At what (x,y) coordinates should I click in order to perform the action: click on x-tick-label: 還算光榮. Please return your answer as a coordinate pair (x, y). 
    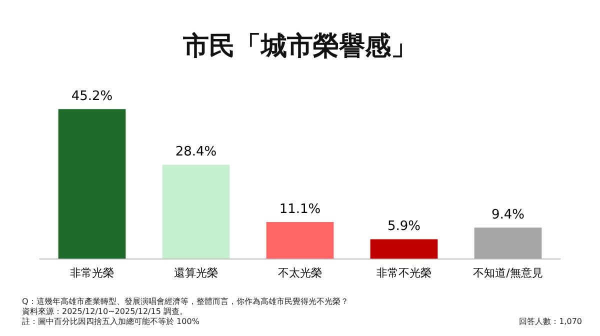
    Looking at the image, I should click on (196, 273).